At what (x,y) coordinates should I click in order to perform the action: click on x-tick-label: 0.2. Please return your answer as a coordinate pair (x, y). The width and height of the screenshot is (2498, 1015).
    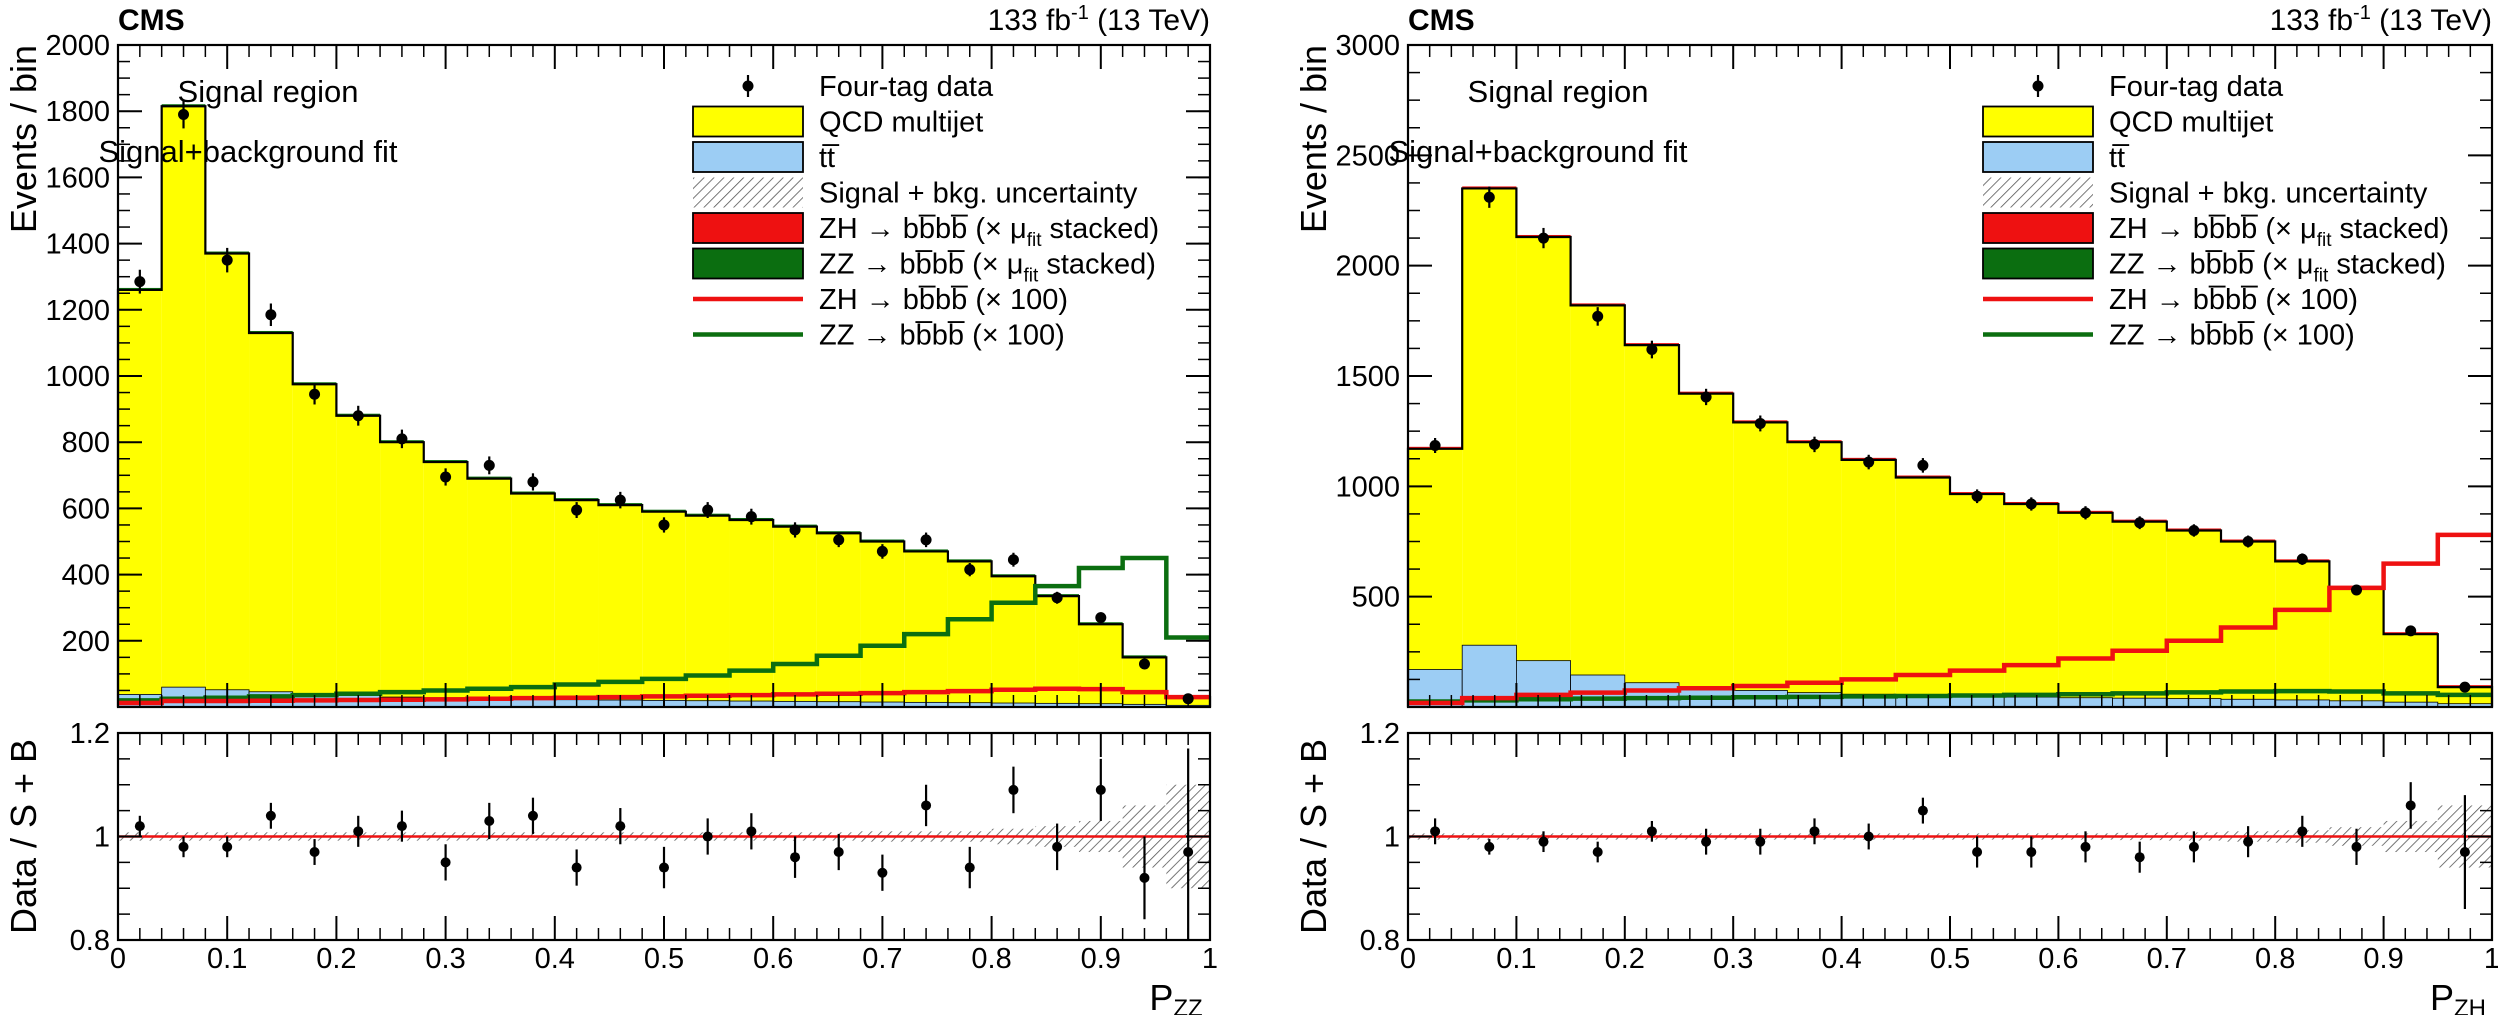
    Looking at the image, I should click on (1625, 959).